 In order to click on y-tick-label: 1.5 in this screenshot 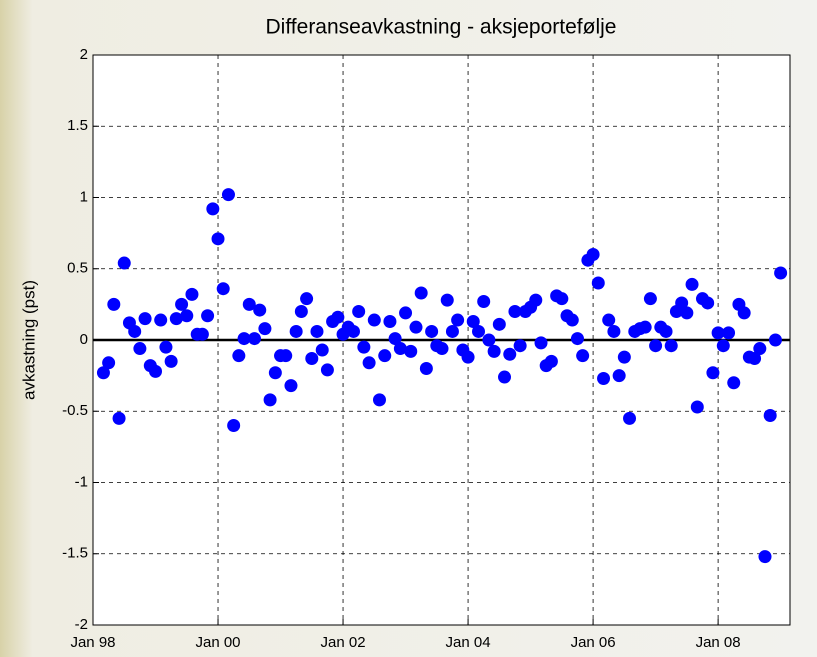, I will do `click(77, 125)`.